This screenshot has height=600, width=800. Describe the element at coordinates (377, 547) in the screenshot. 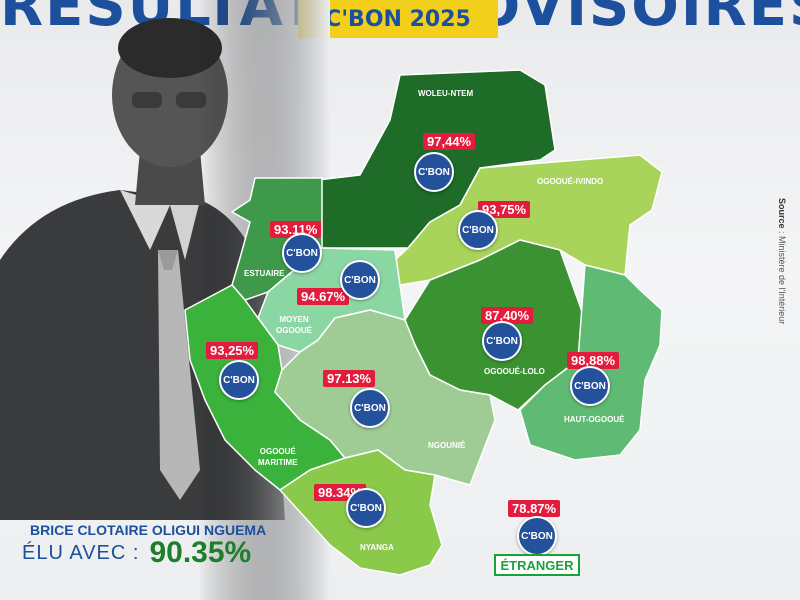

I see `label-nyanga: NYANGA` at that location.